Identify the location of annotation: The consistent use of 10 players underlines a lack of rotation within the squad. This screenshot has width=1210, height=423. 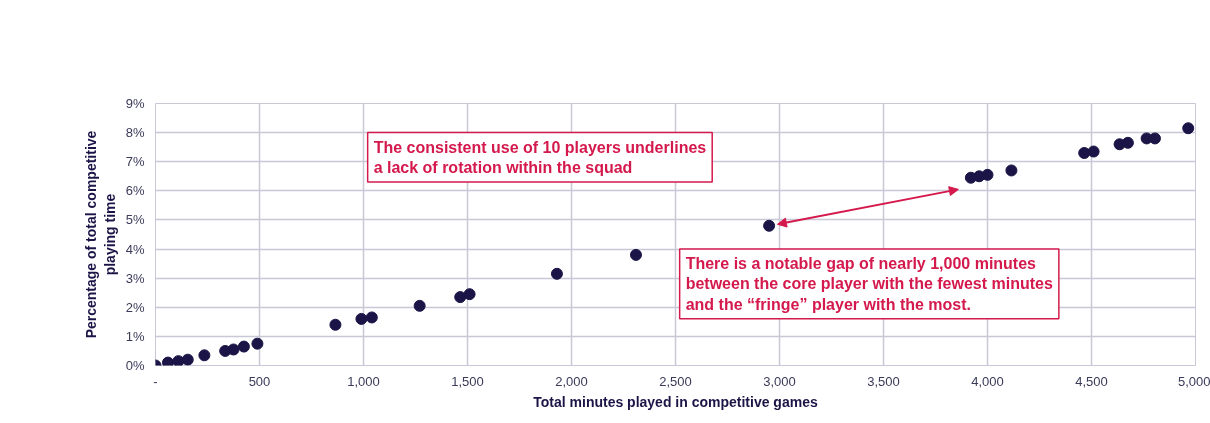
(540, 157).